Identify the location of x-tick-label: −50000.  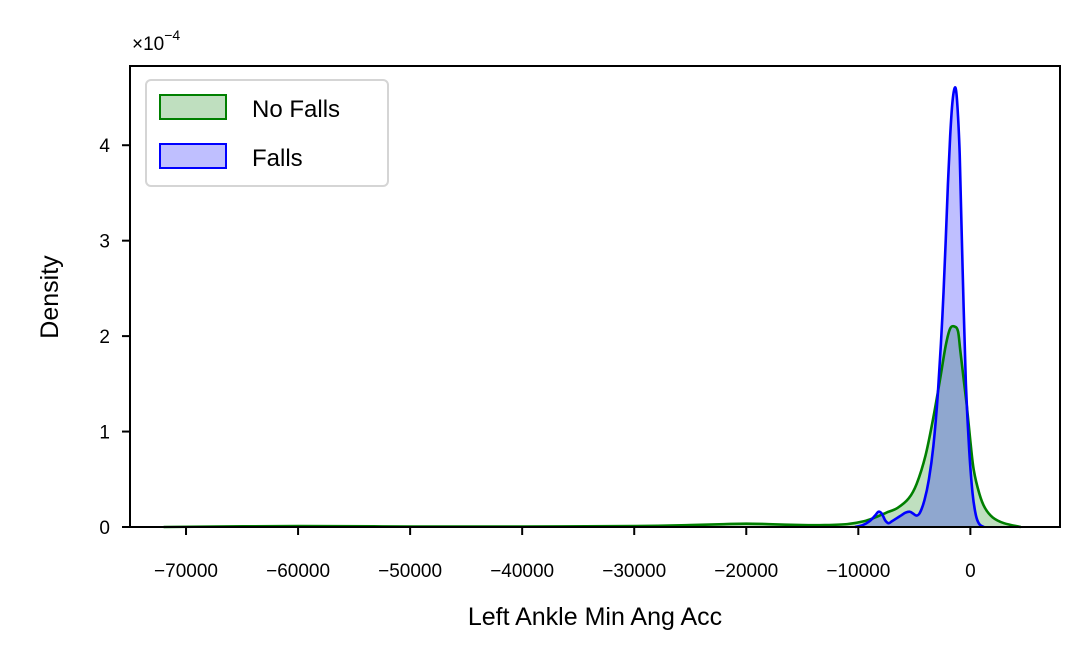
(410, 571).